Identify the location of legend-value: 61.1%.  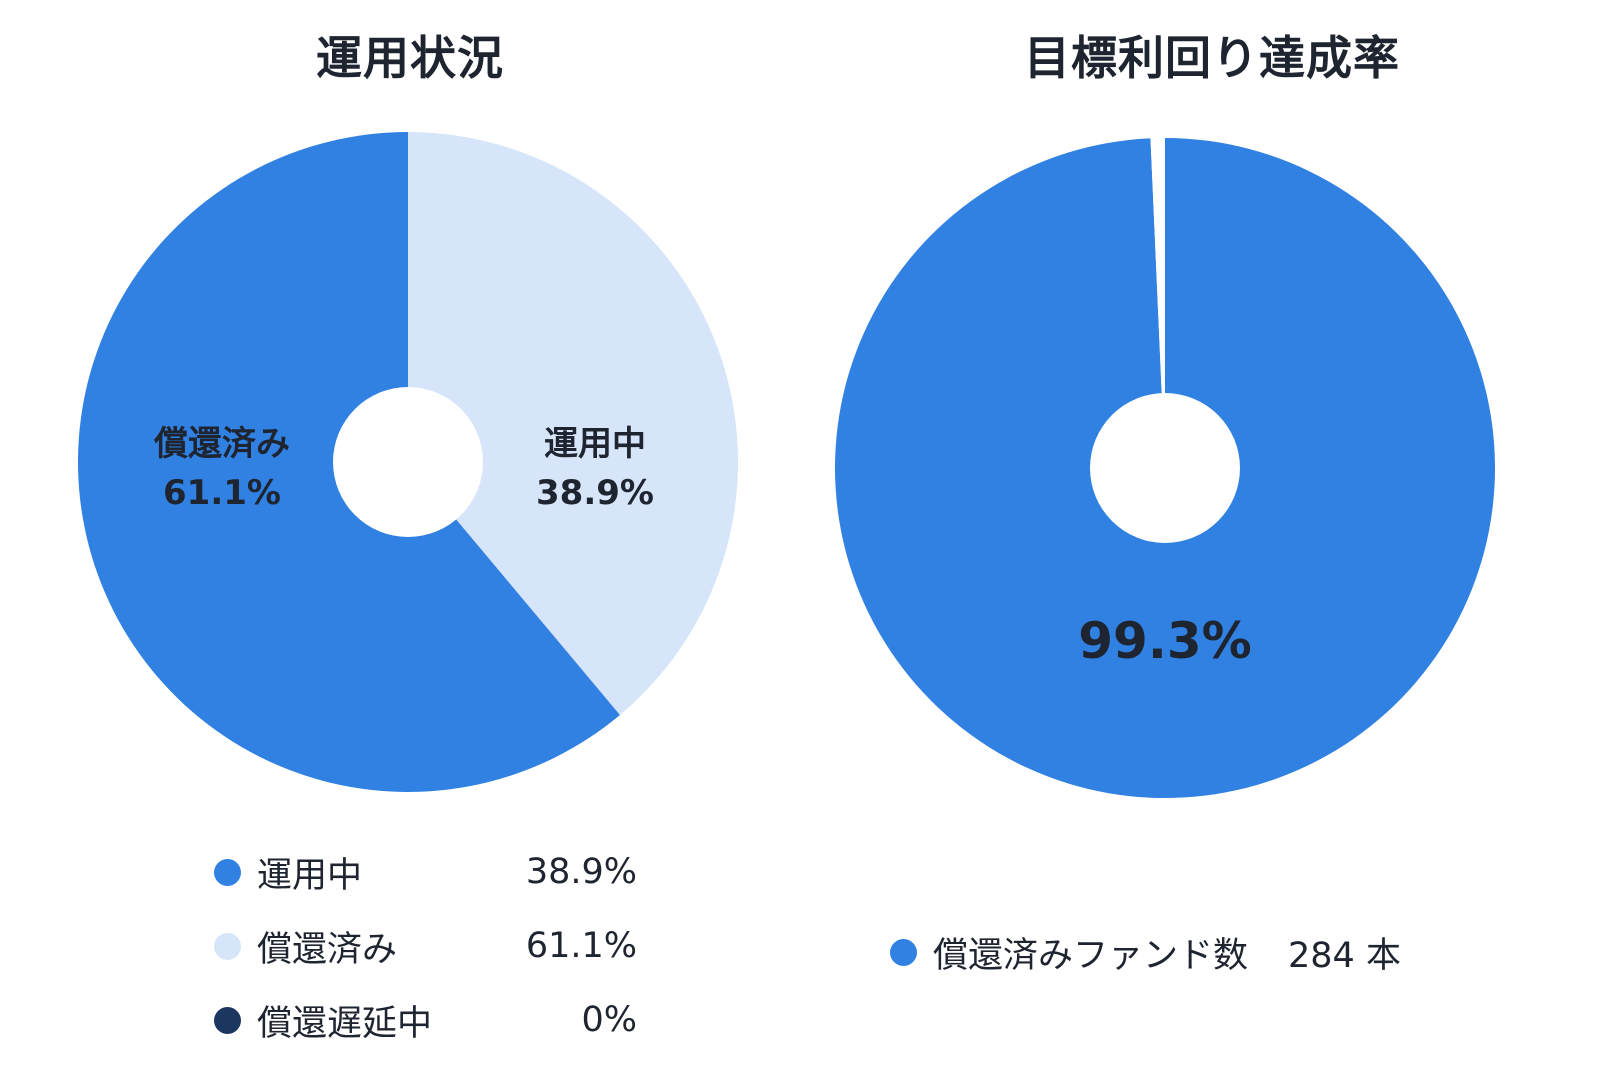
(581, 946).